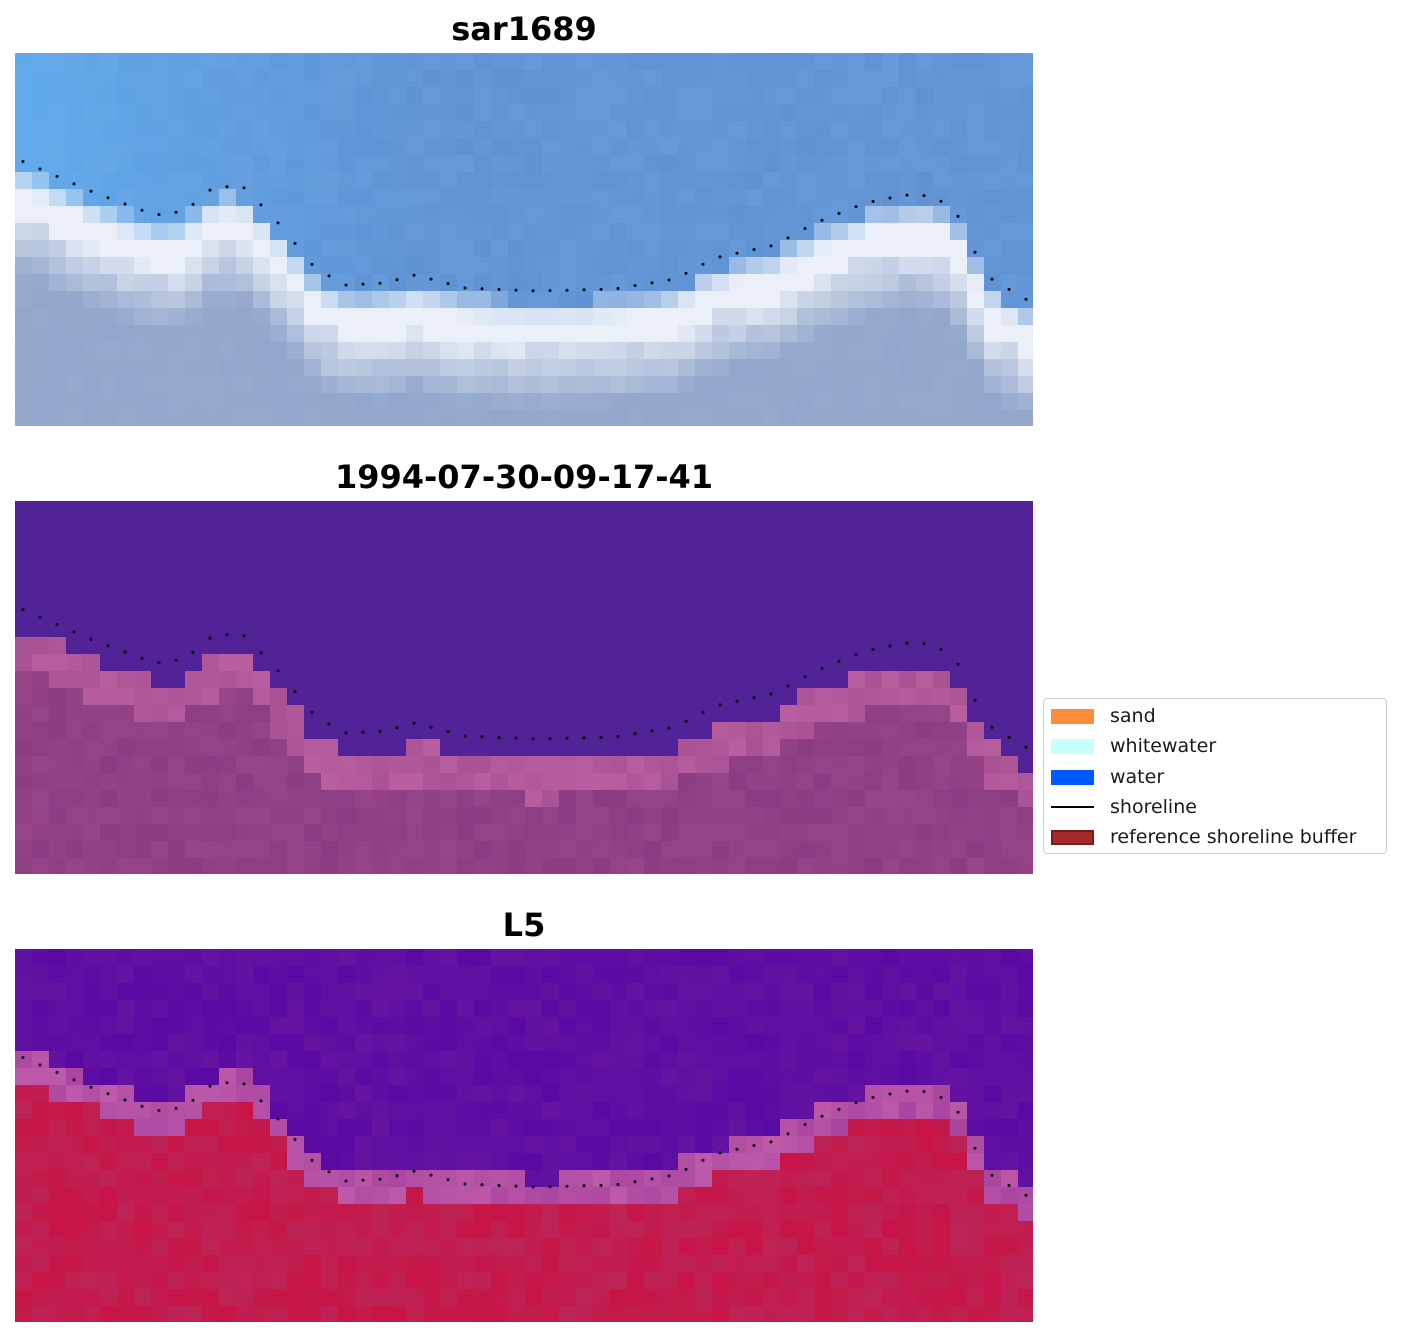 The width and height of the screenshot is (1404, 1337). I want to click on legend-label-sand: sand, so click(1133, 716).